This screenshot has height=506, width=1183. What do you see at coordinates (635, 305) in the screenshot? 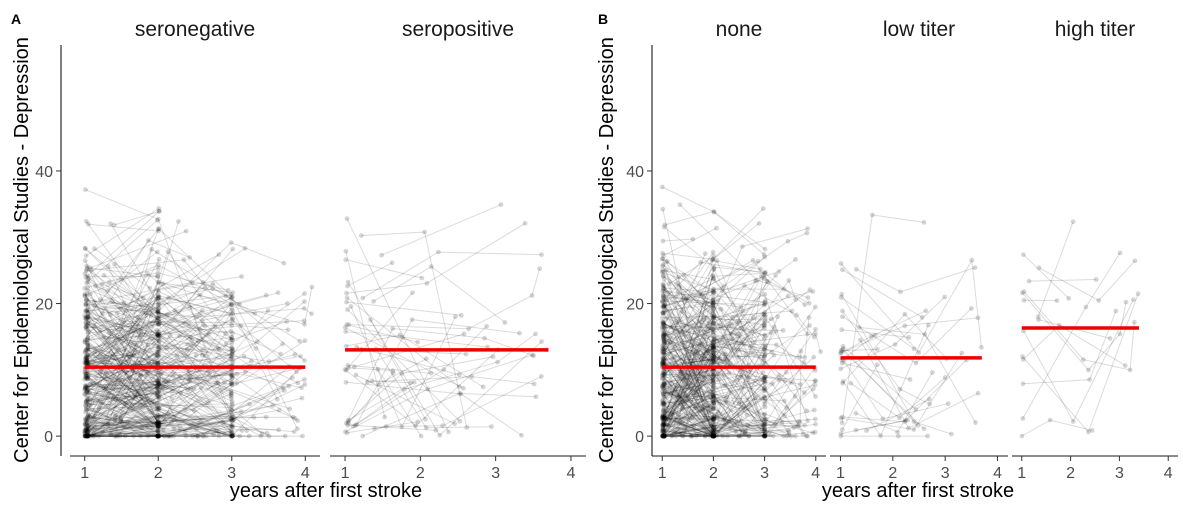
I see `y-tick-label: 20` at bounding box center [635, 305].